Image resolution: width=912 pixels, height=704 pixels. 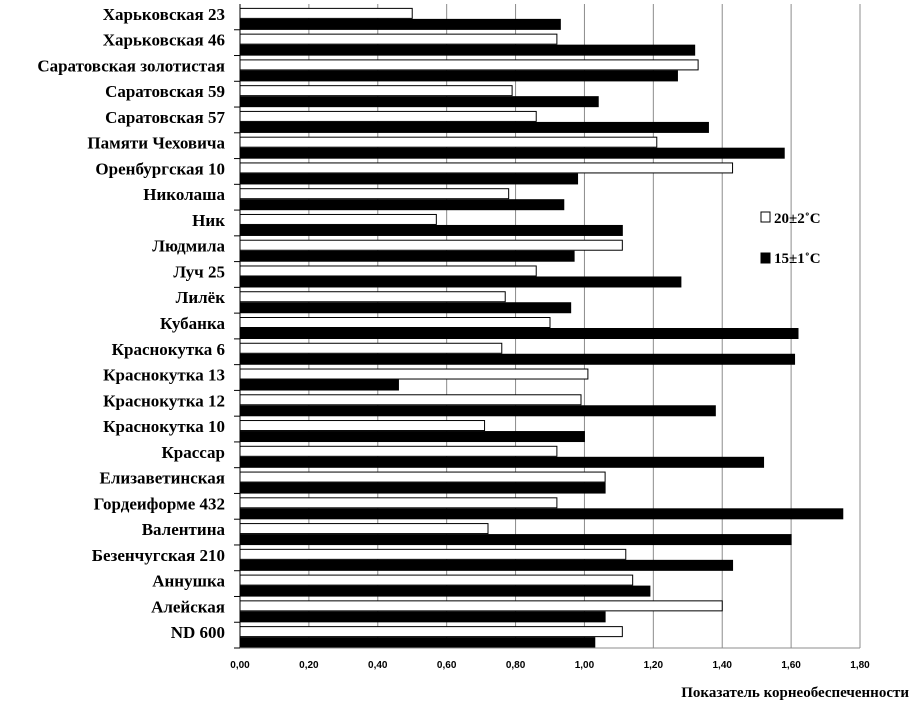 What do you see at coordinates (188, 246) in the screenshot?
I see `category-label: Людмила` at bounding box center [188, 246].